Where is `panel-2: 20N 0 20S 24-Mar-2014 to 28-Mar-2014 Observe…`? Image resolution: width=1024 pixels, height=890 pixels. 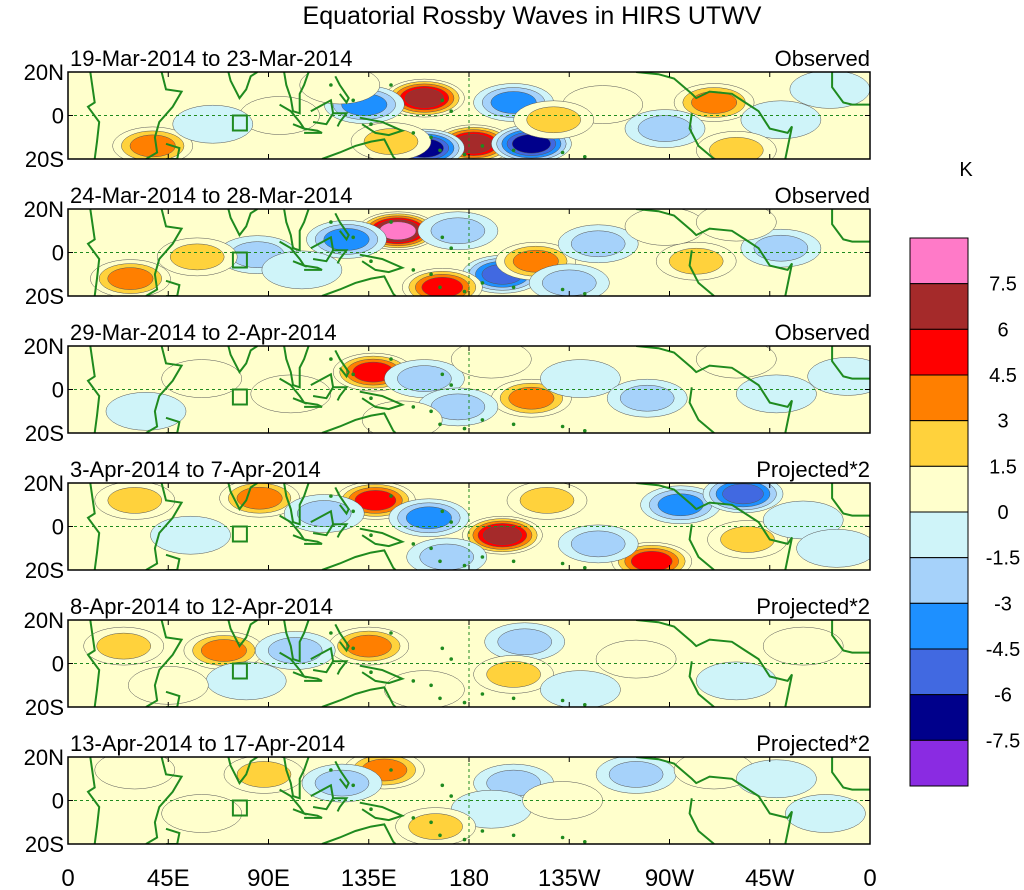
panel-2: 20N 0 20S 24-Mar-2014 to 28-Mar-2014 Observe… is located at coordinates (447, 246).